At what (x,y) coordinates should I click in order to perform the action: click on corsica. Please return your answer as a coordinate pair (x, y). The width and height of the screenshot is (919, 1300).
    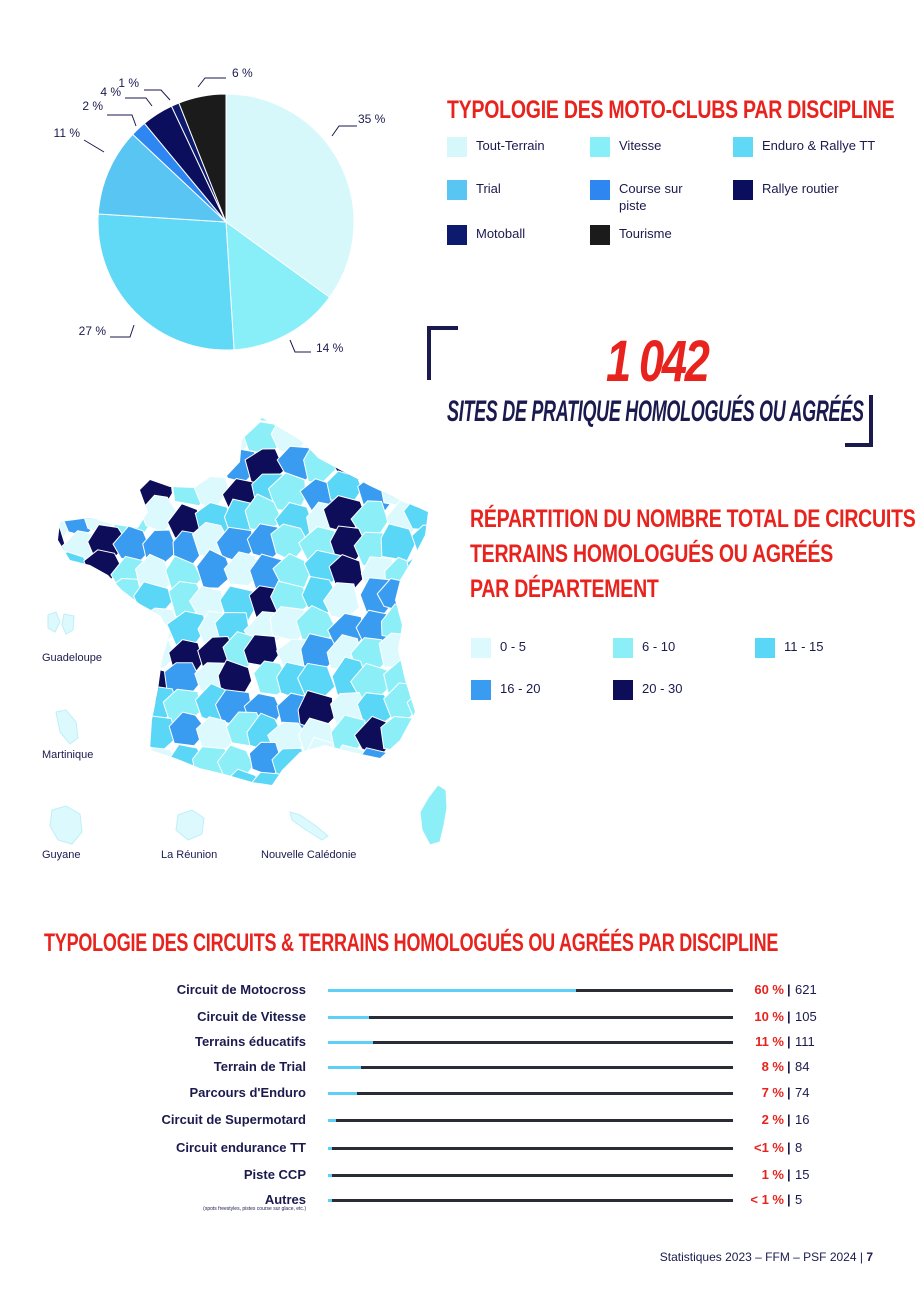
    Looking at the image, I should click on (433, 815).